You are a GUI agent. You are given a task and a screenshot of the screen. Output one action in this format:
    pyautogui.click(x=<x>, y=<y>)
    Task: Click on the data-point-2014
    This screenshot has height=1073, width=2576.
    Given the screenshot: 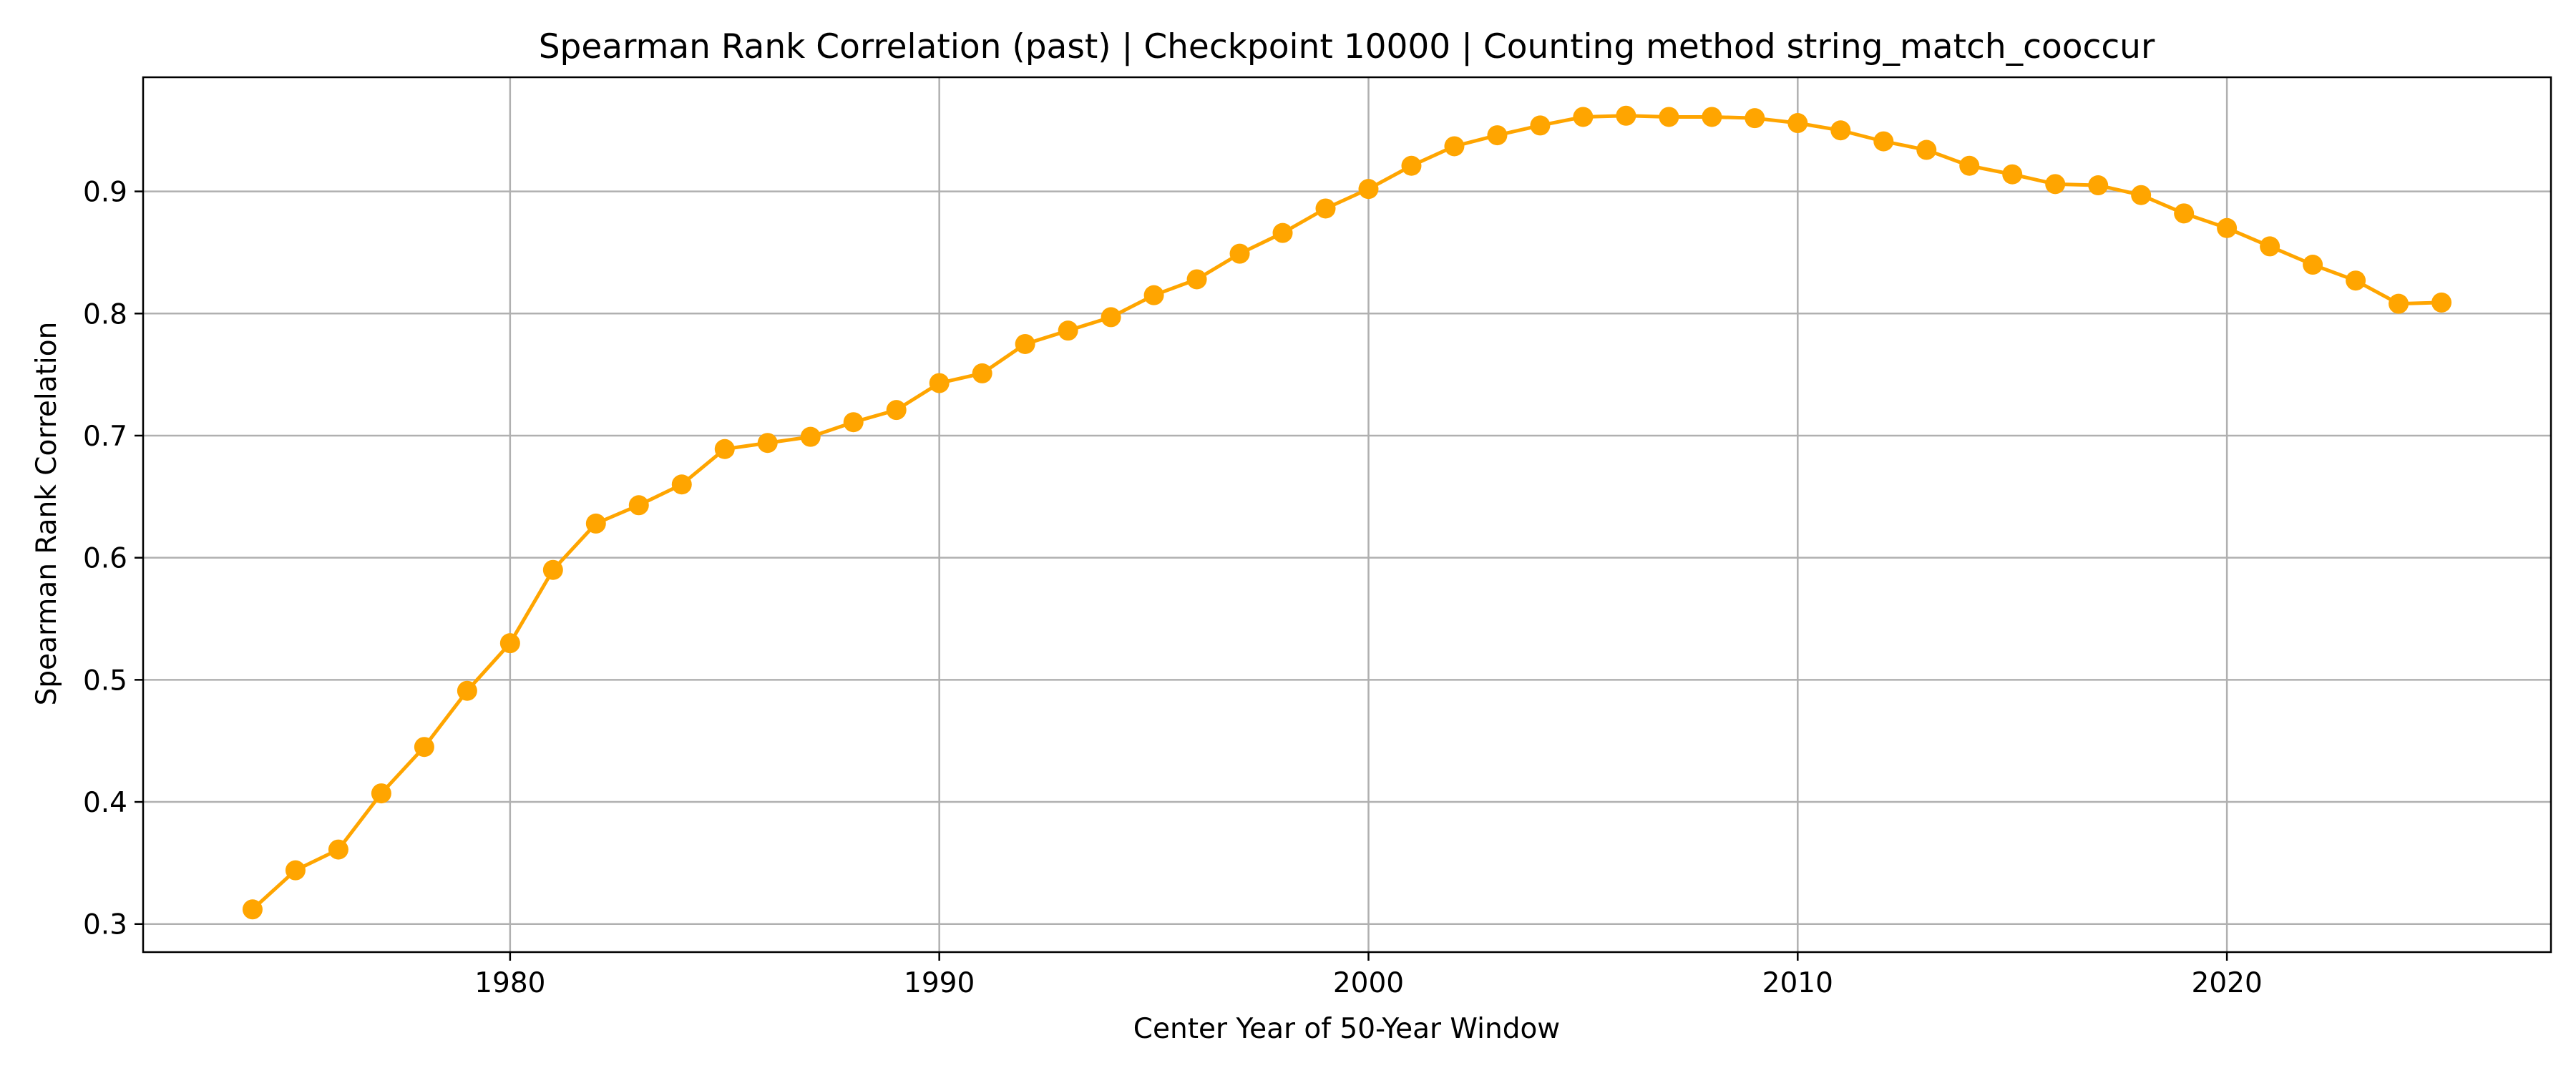 What is the action you would take?
    pyautogui.click(x=1970, y=165)
    